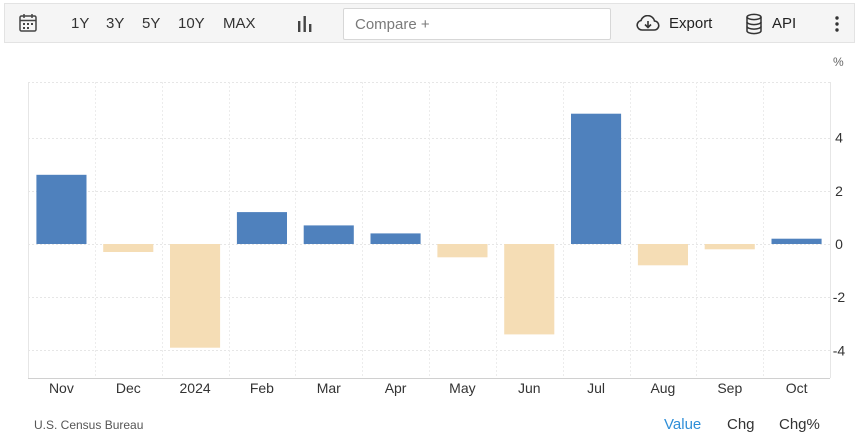  What do you see at coordinates (61, 209) in the screenshot?
I see `bar-nov` at bounding box center [61, 209].